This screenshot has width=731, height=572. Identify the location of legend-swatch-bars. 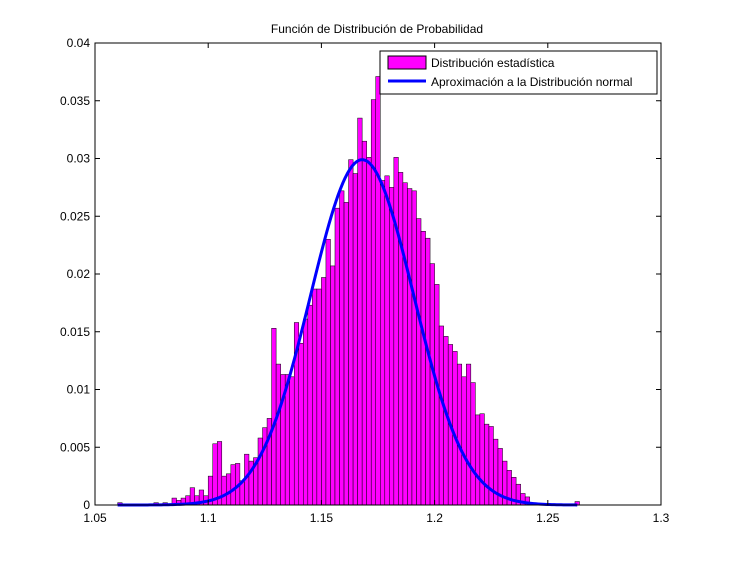
(407, 62).